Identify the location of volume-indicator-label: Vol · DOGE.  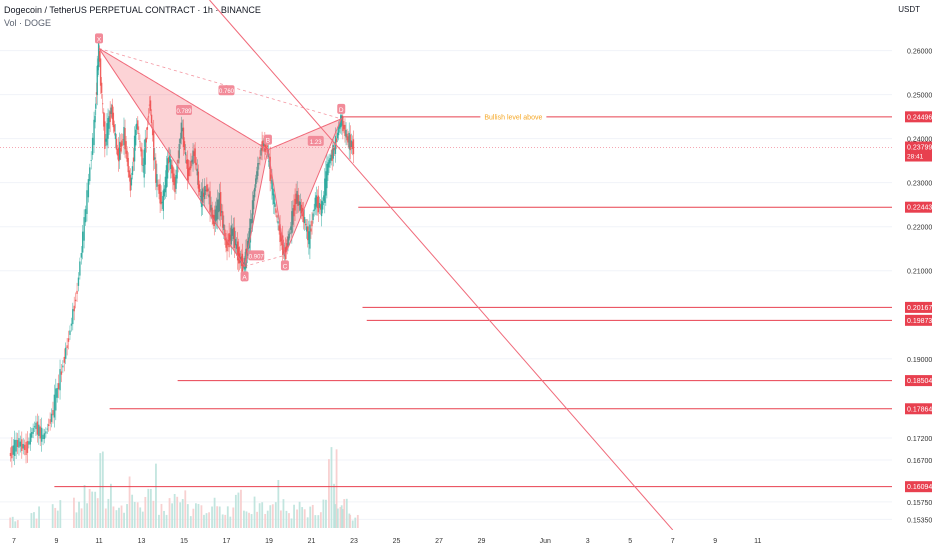
(28, 23).